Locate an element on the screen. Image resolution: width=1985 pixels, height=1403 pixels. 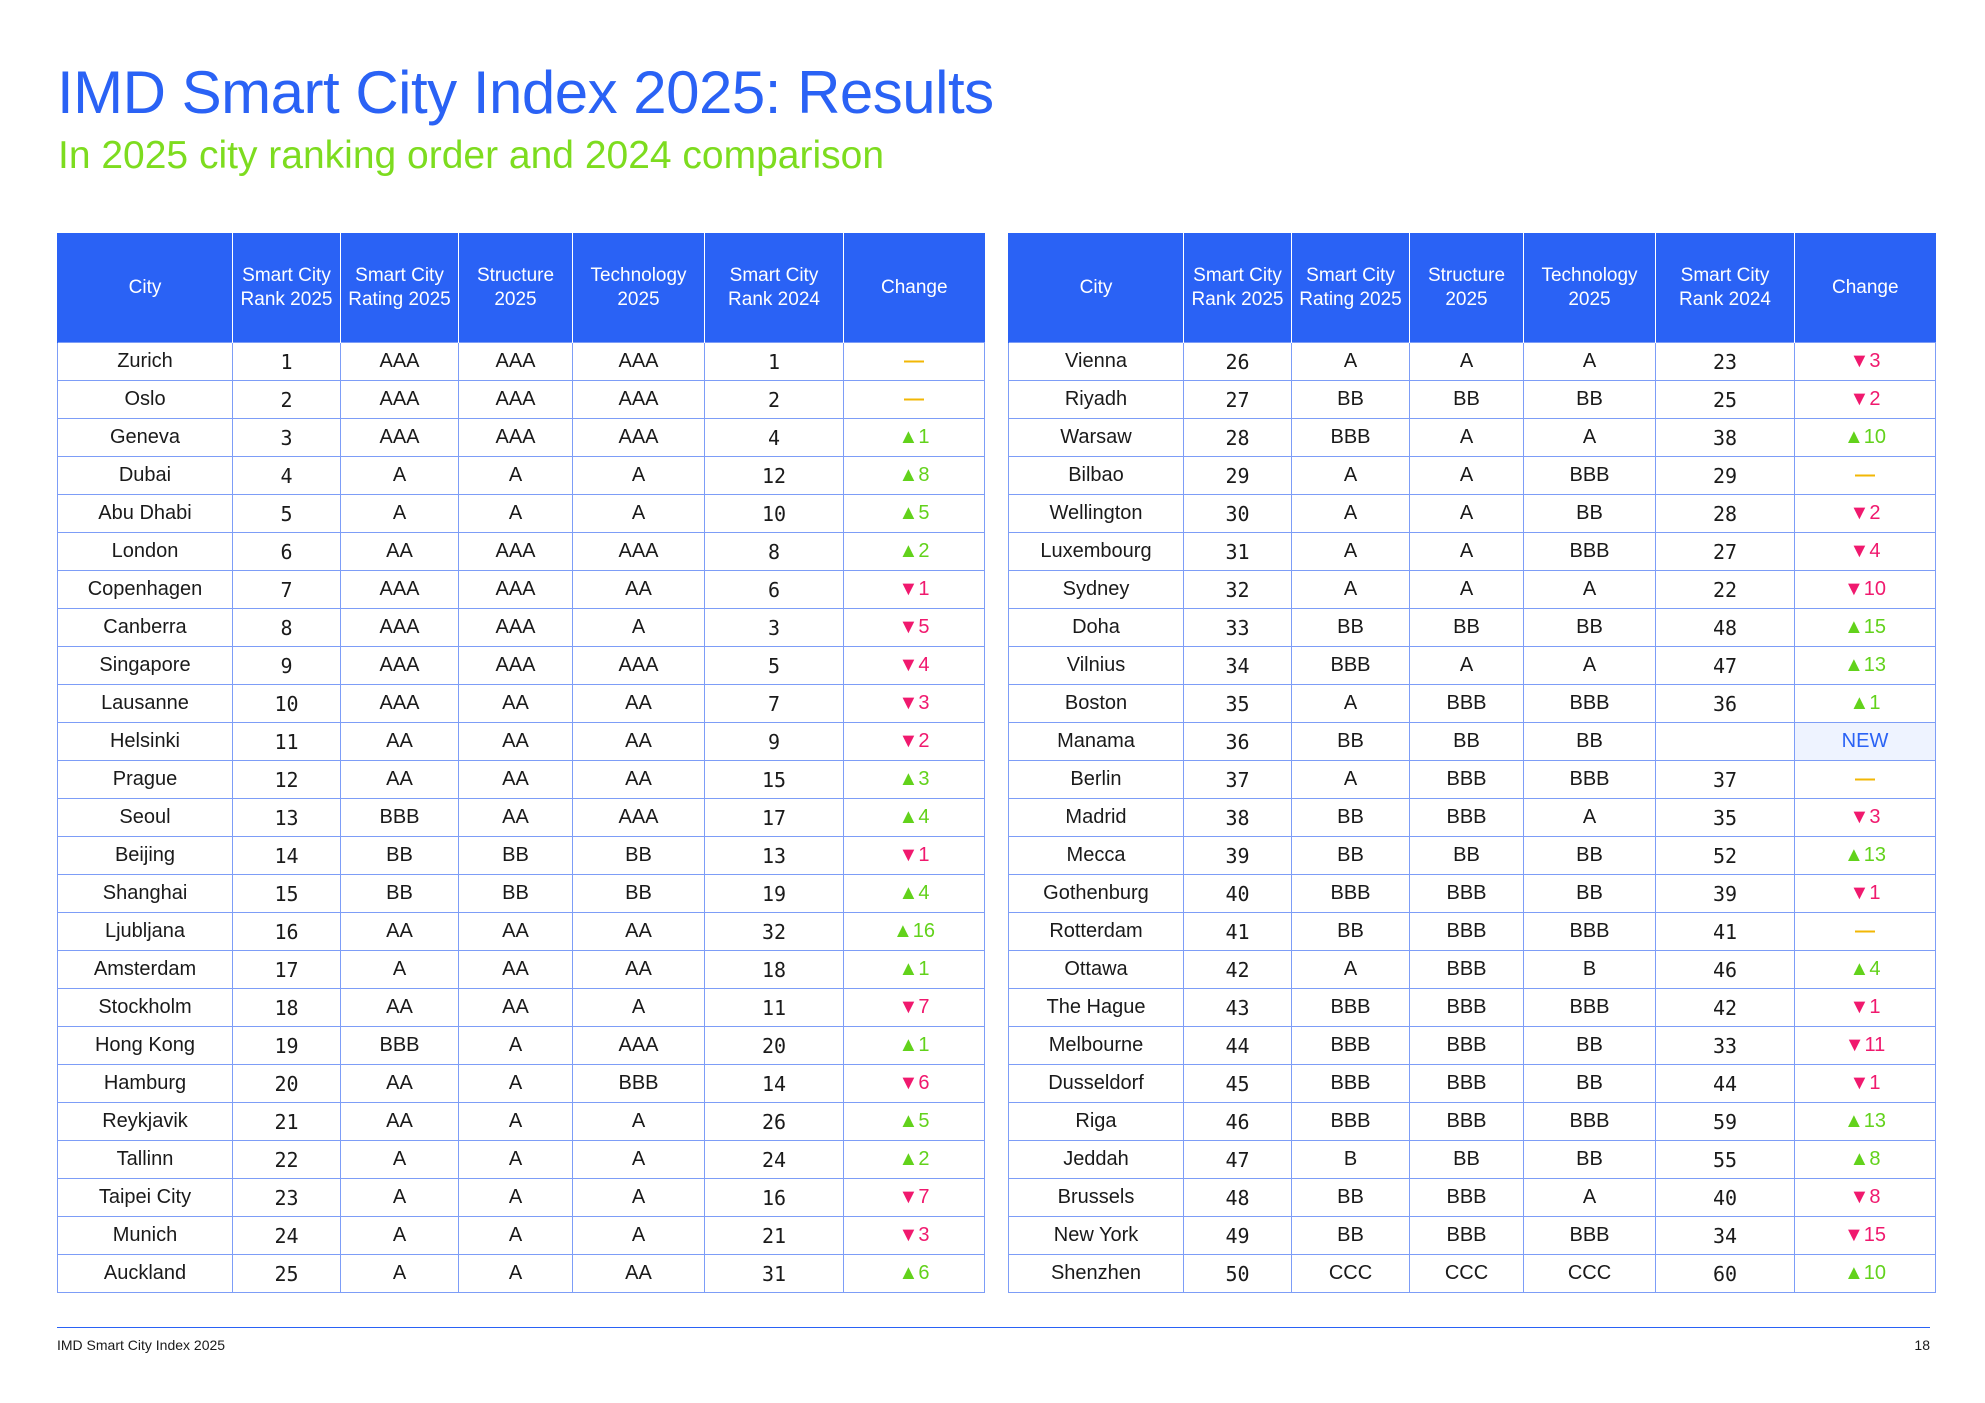
city-cell: Lausanne is located at coordinates (145, 703).